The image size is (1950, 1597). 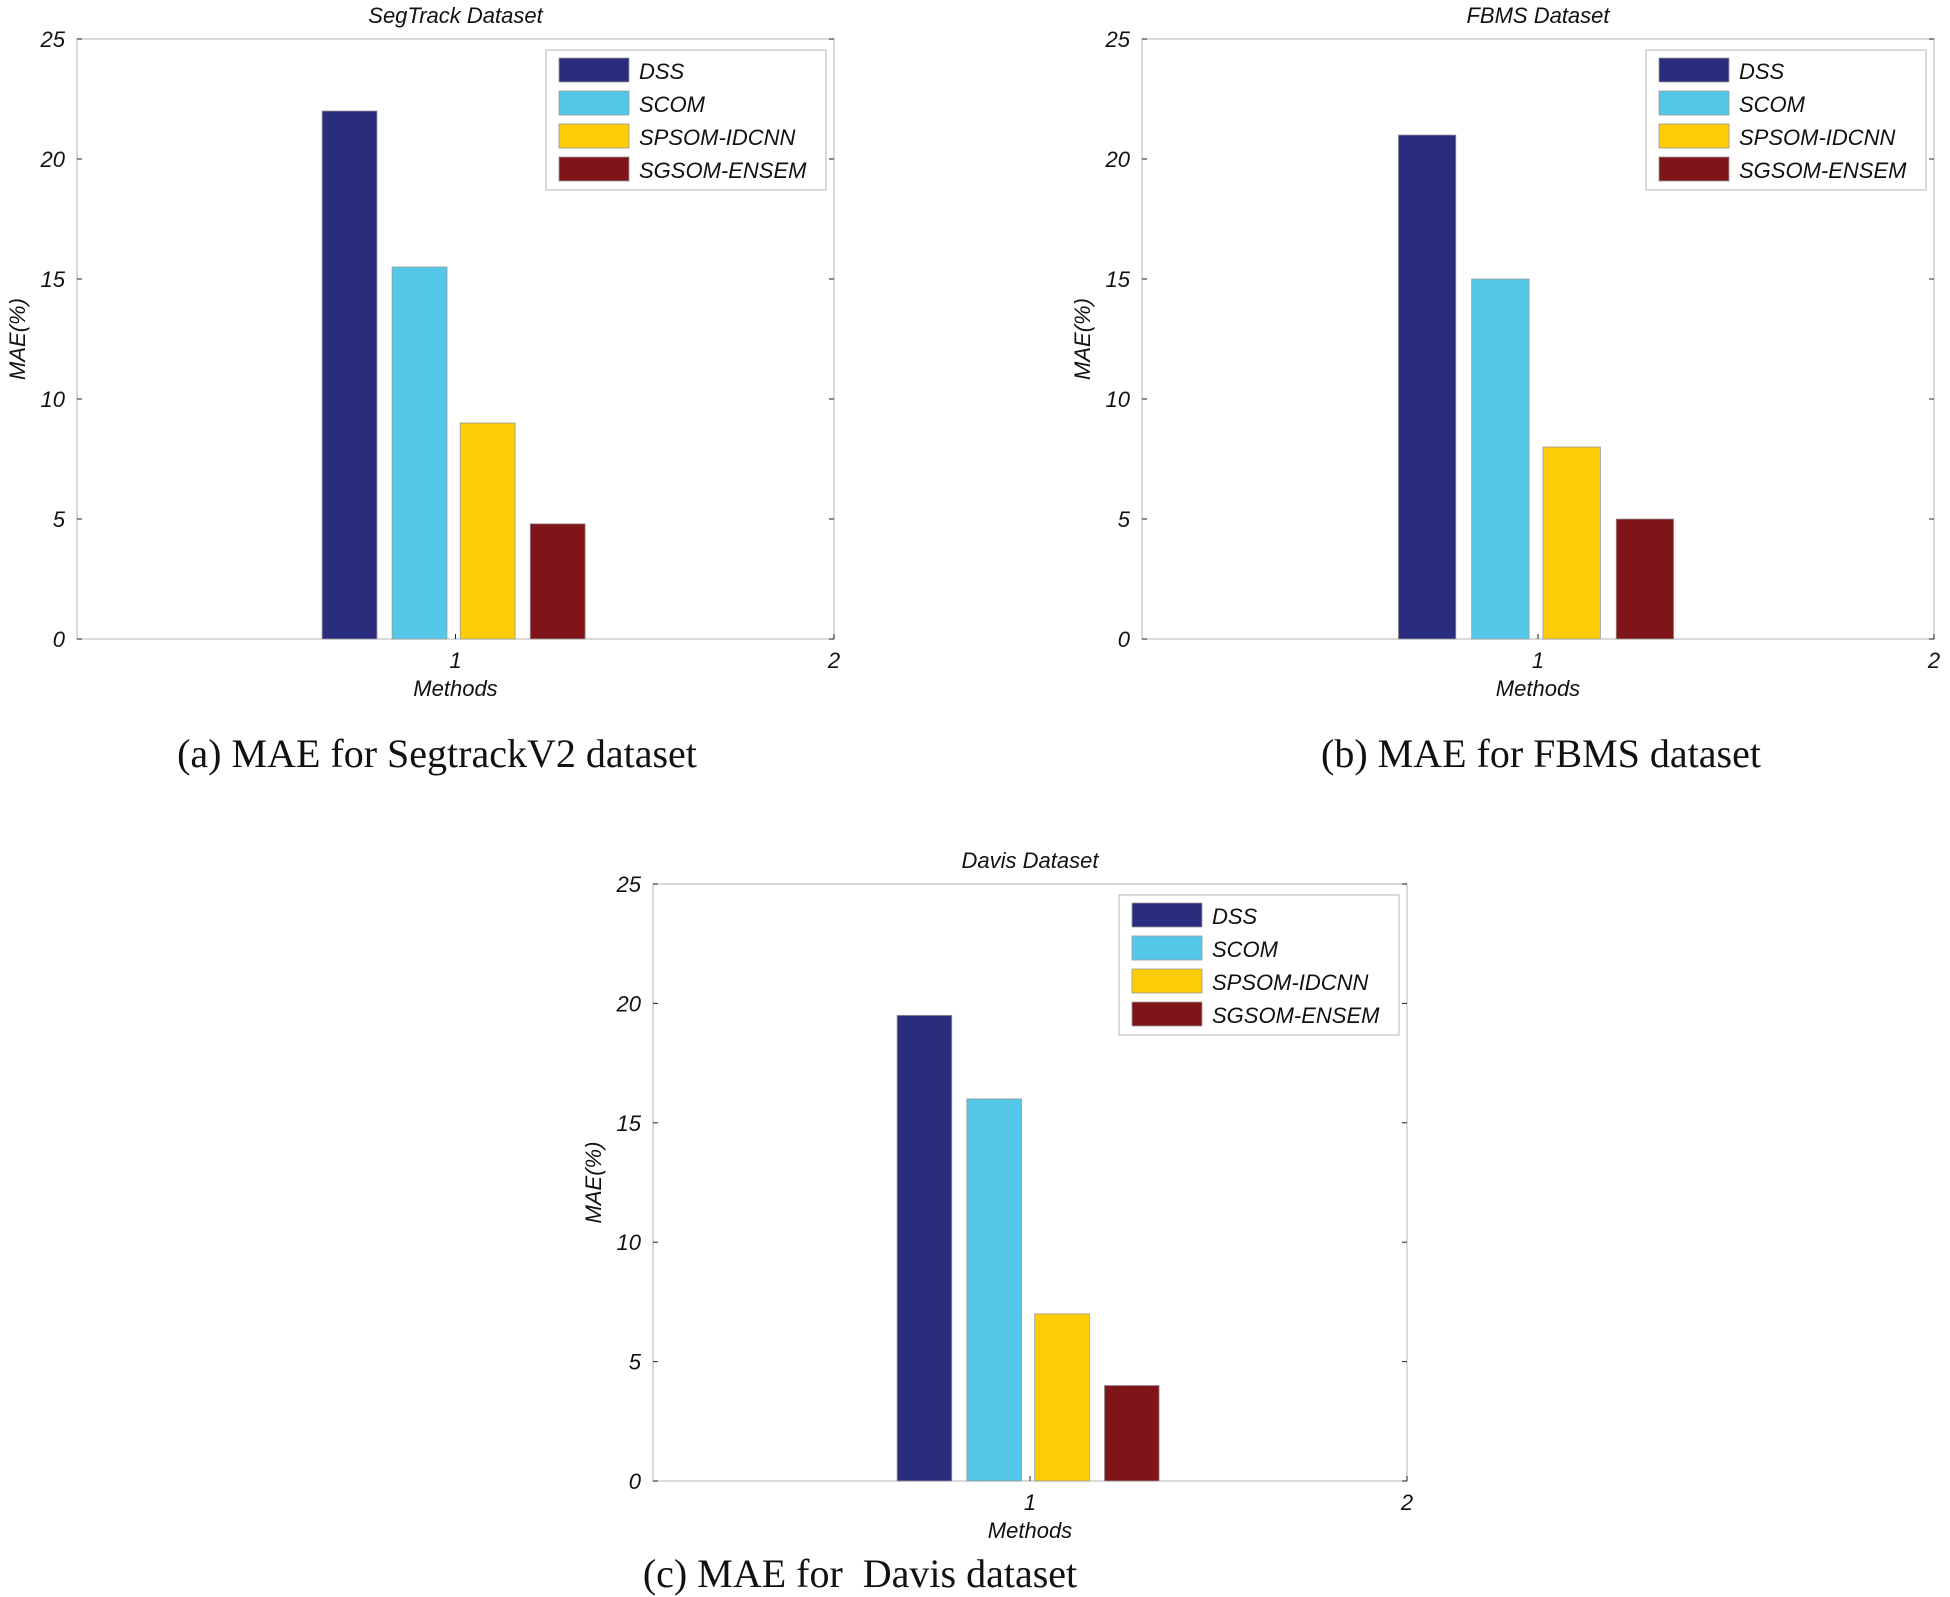 What do you see at coordinates (437, 753) in the screenshot?
I see `caption-a: (a) MAE for SegtrackV2 dataset` at bounding box center [437, 753].